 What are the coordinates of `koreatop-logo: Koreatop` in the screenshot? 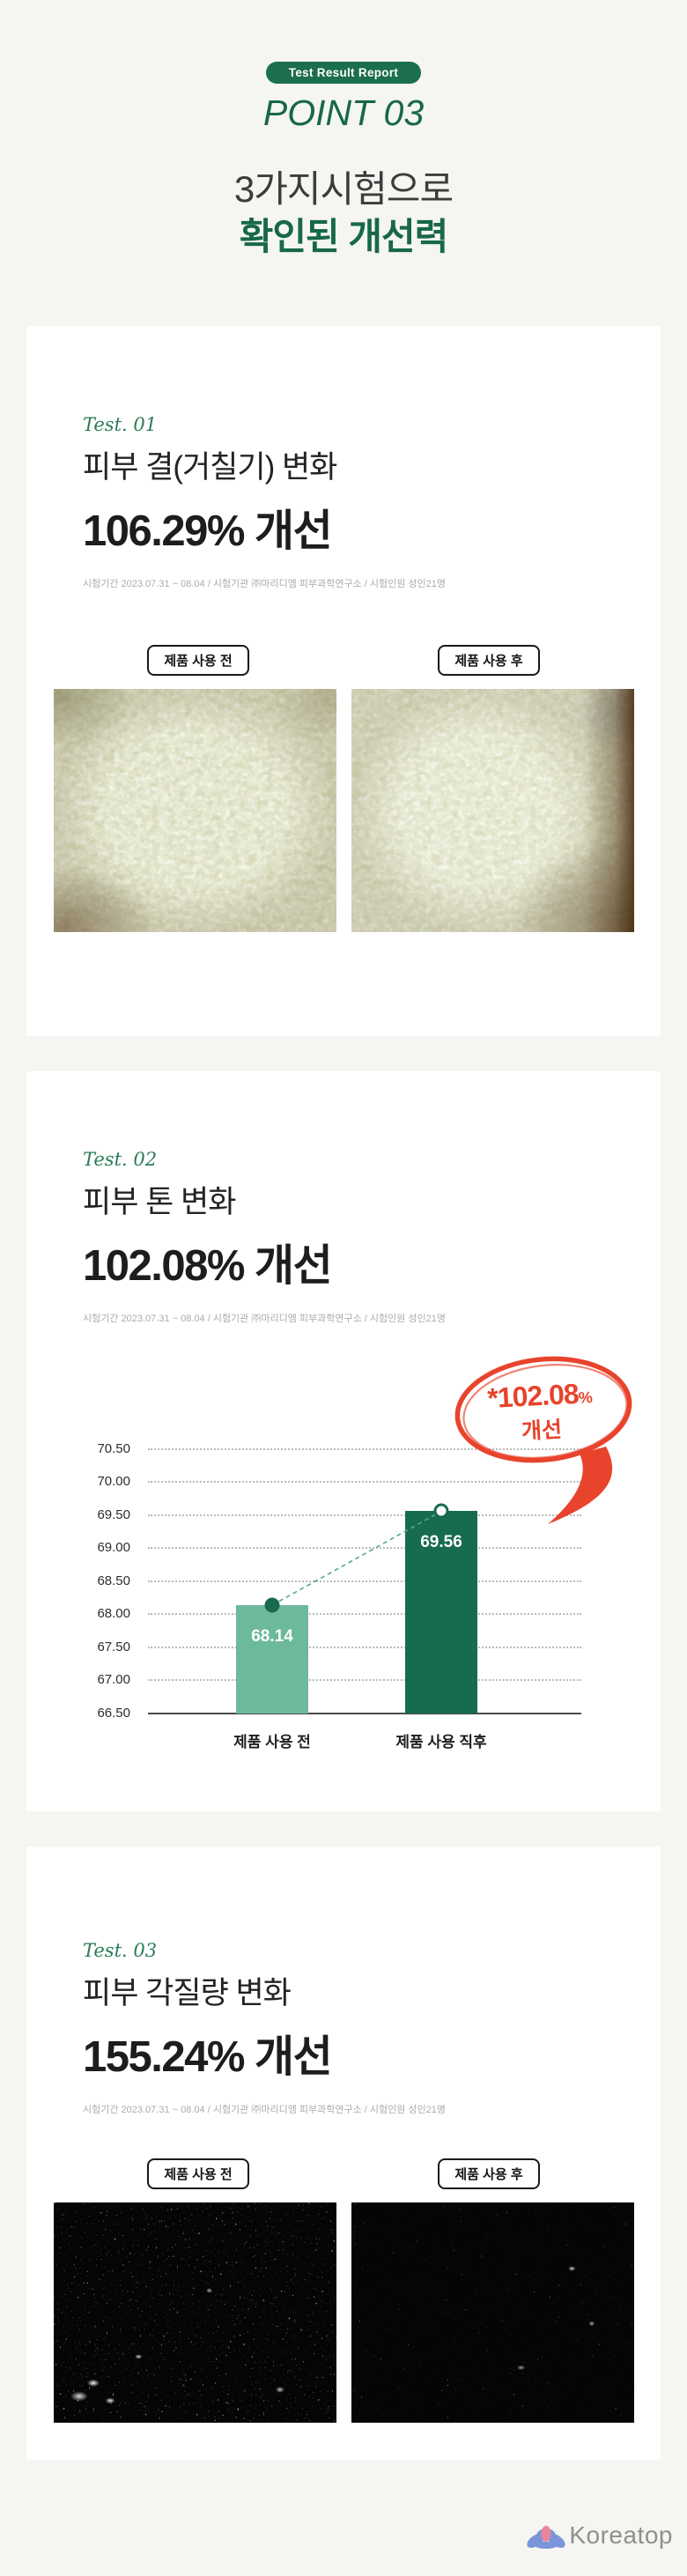 It's located at (600, 2536).